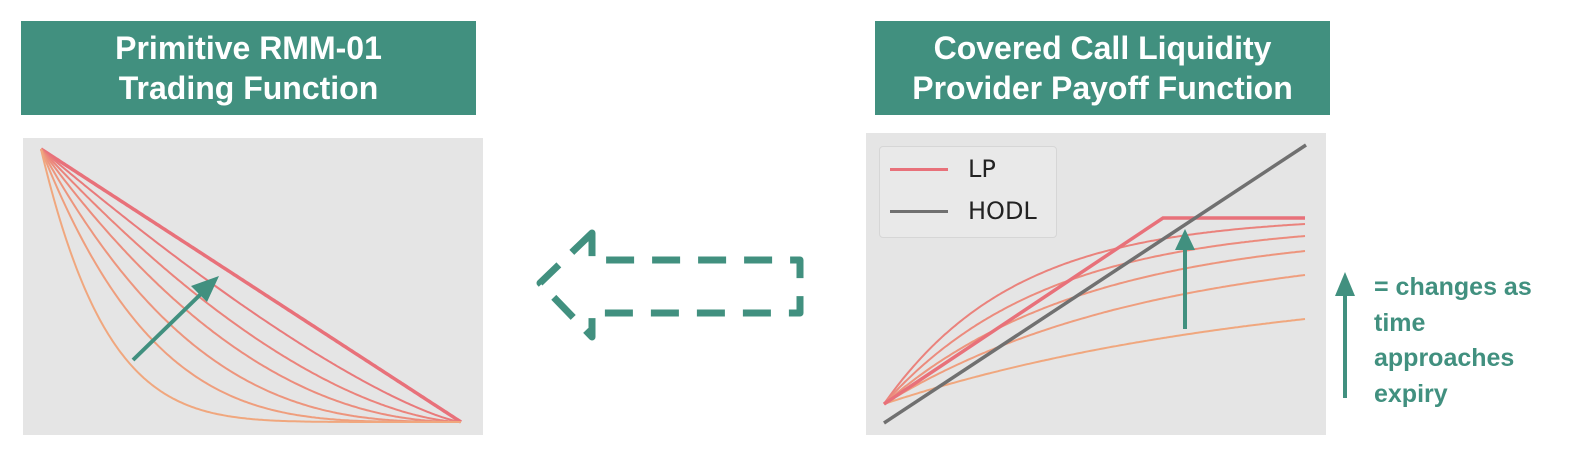 The height and width of the screenshot is (462, 1584). Describe the element at coordinates (968, 192) in the screenshot. I see `chart-legend: LP HODL` at that location.